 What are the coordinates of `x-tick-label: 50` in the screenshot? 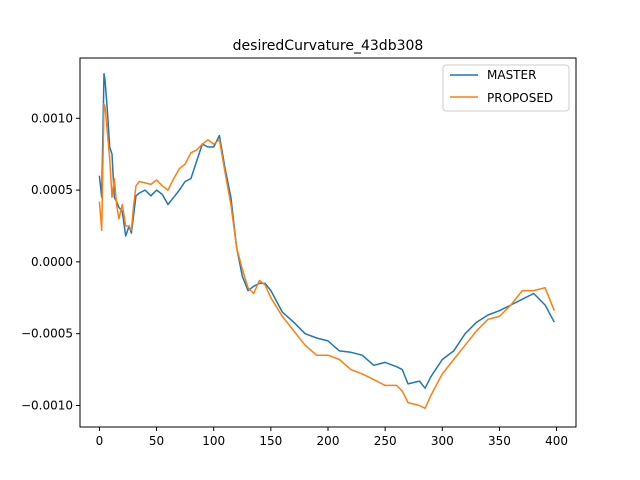 It's located at (156, 441).